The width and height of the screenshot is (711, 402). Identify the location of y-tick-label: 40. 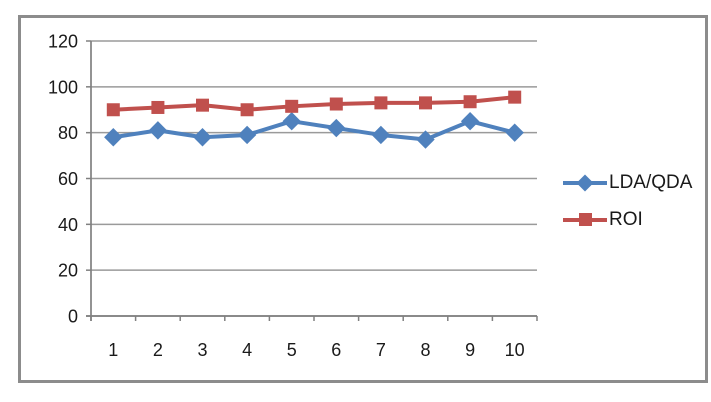
(68, 225).